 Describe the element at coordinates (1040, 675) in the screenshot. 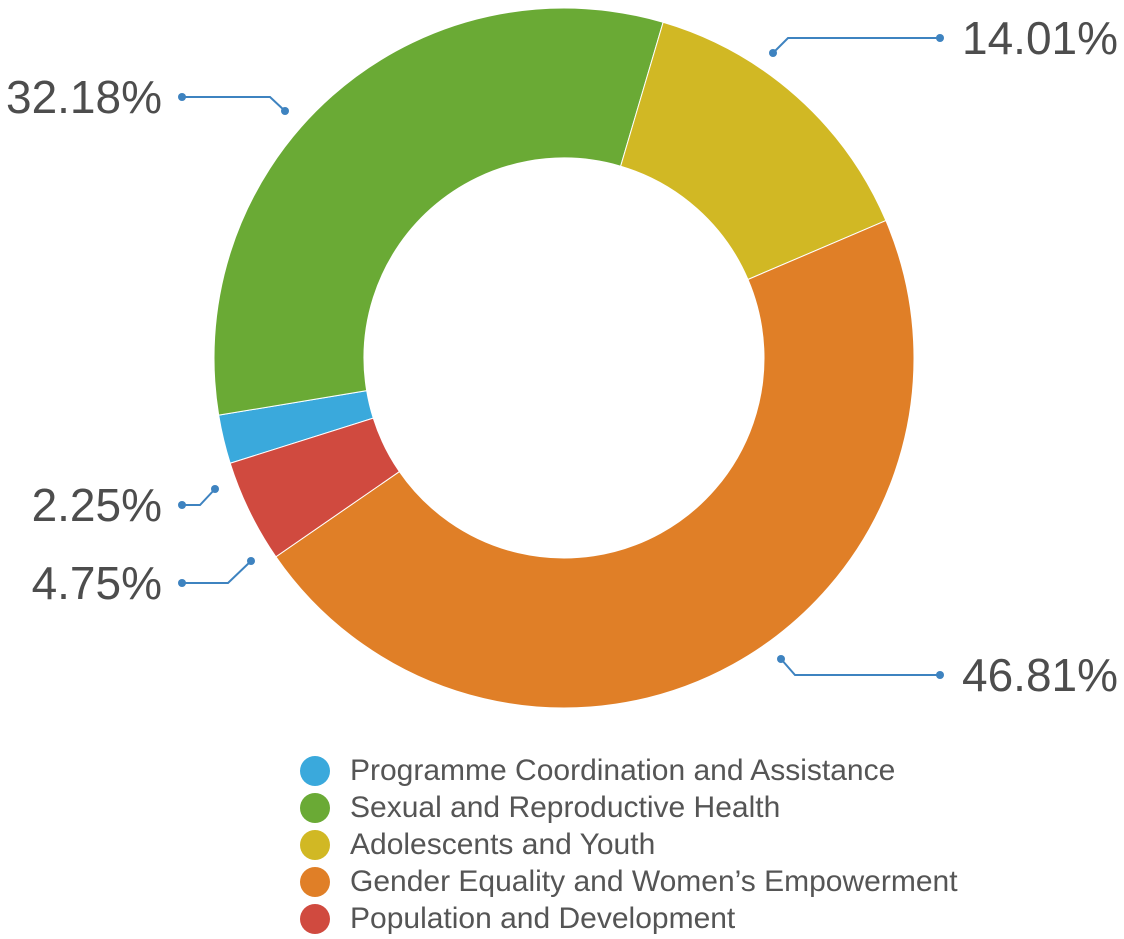

I see `data-label: 46.81%` at that location.